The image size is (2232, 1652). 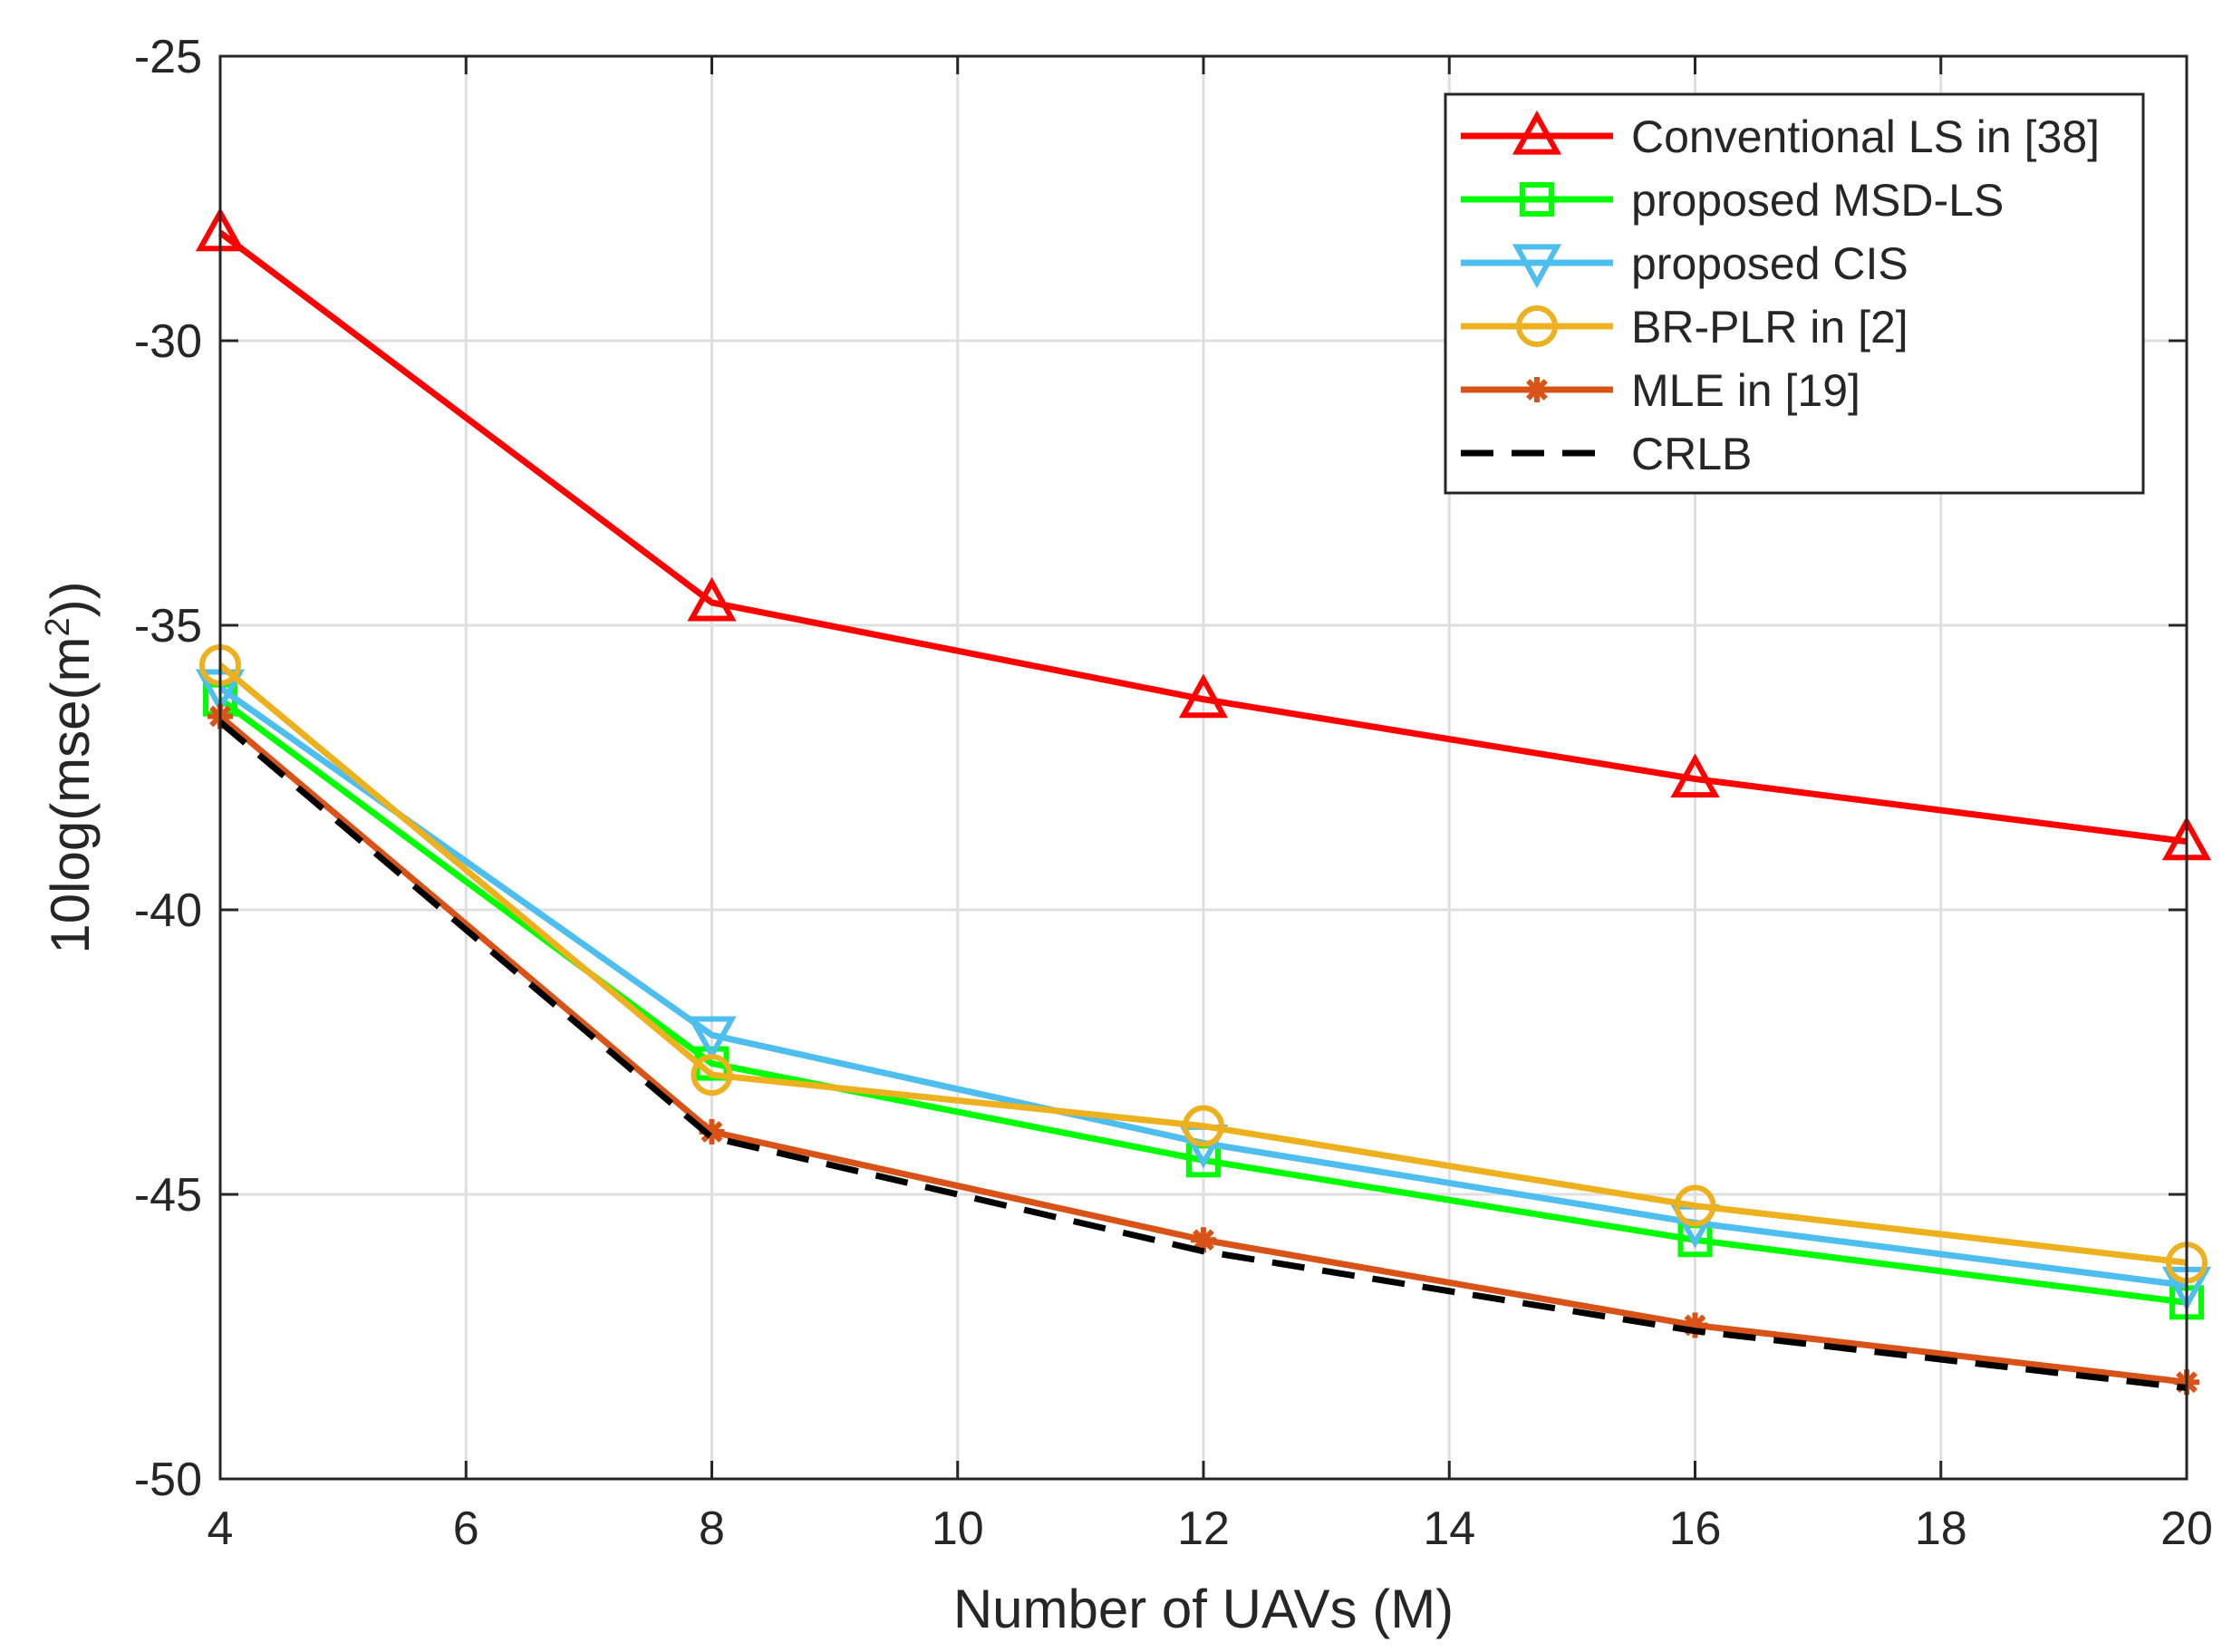 What do you see at coordinates (1745, 390) in the screenshot?
I see `legend-label: MLE in [19]` at bounding box center [1745, 390].